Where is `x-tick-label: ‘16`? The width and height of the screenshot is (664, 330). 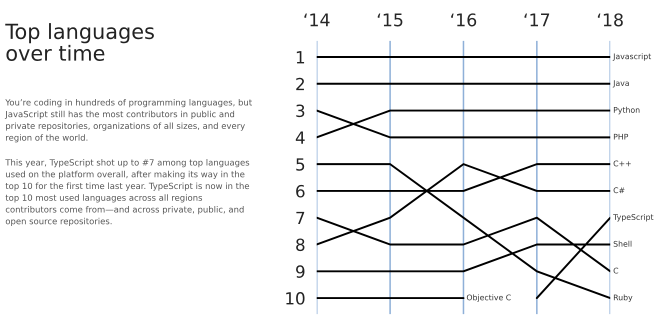 x-tick-label: ‘16 is located at coordinates (463, 19).